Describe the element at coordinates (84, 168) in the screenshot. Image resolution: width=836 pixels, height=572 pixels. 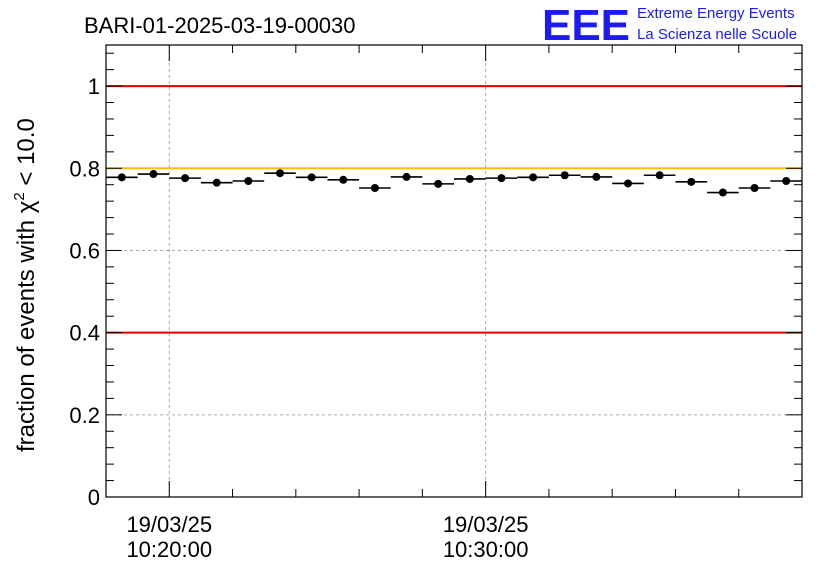
I see `y-tick-label-4: 0.8` at that location.